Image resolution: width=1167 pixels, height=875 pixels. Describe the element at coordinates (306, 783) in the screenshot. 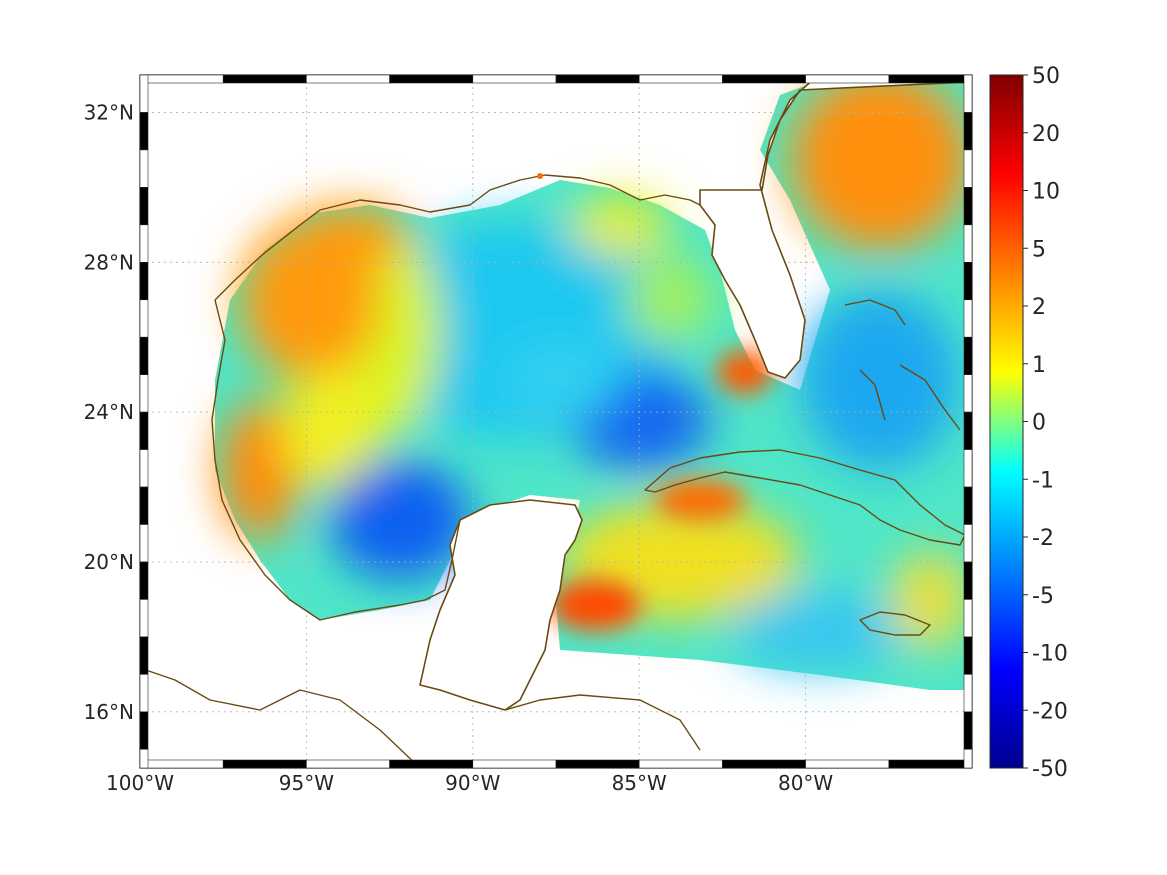

I see `lon-tick-label: 95°W` at that location.